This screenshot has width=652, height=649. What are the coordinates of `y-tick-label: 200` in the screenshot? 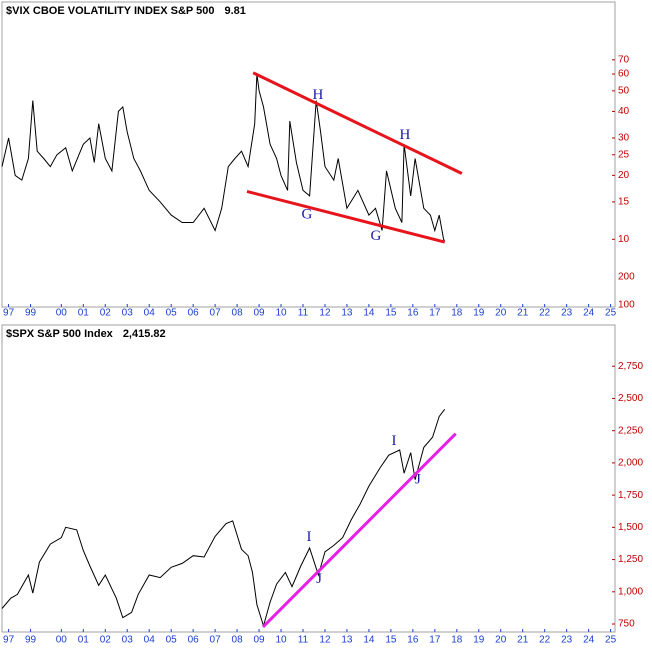 It's located at (626, 277).